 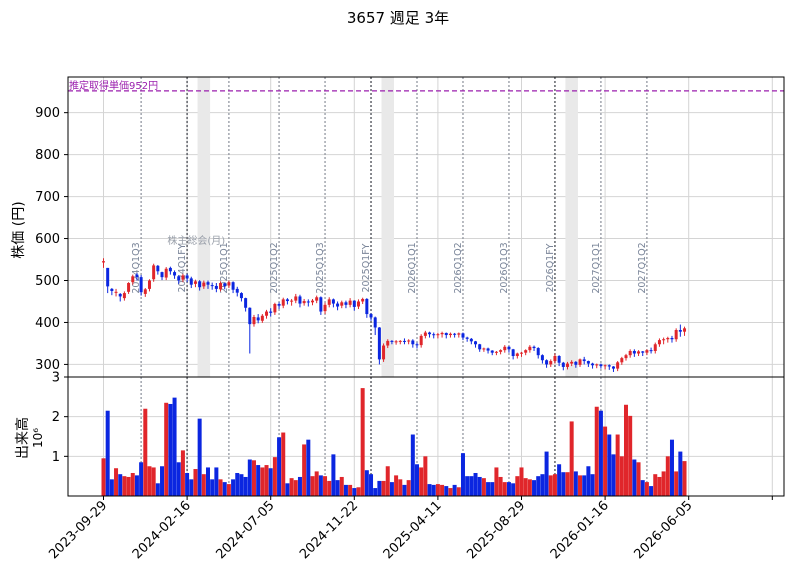 I want to click on event-label: 2025Q1Q3, so click(x=320, y=267).